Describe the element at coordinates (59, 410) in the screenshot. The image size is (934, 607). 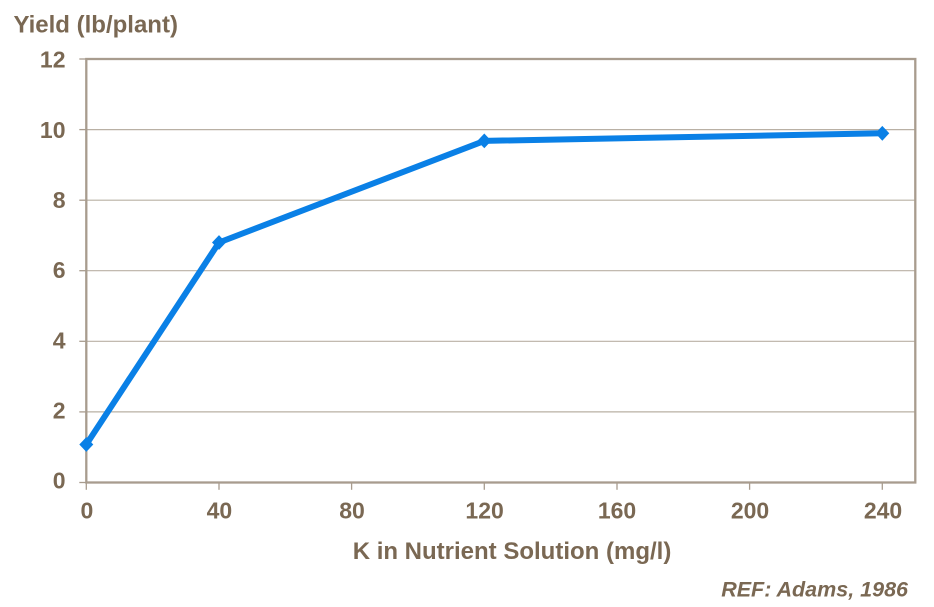
I see `svg-text: 2` at that location.